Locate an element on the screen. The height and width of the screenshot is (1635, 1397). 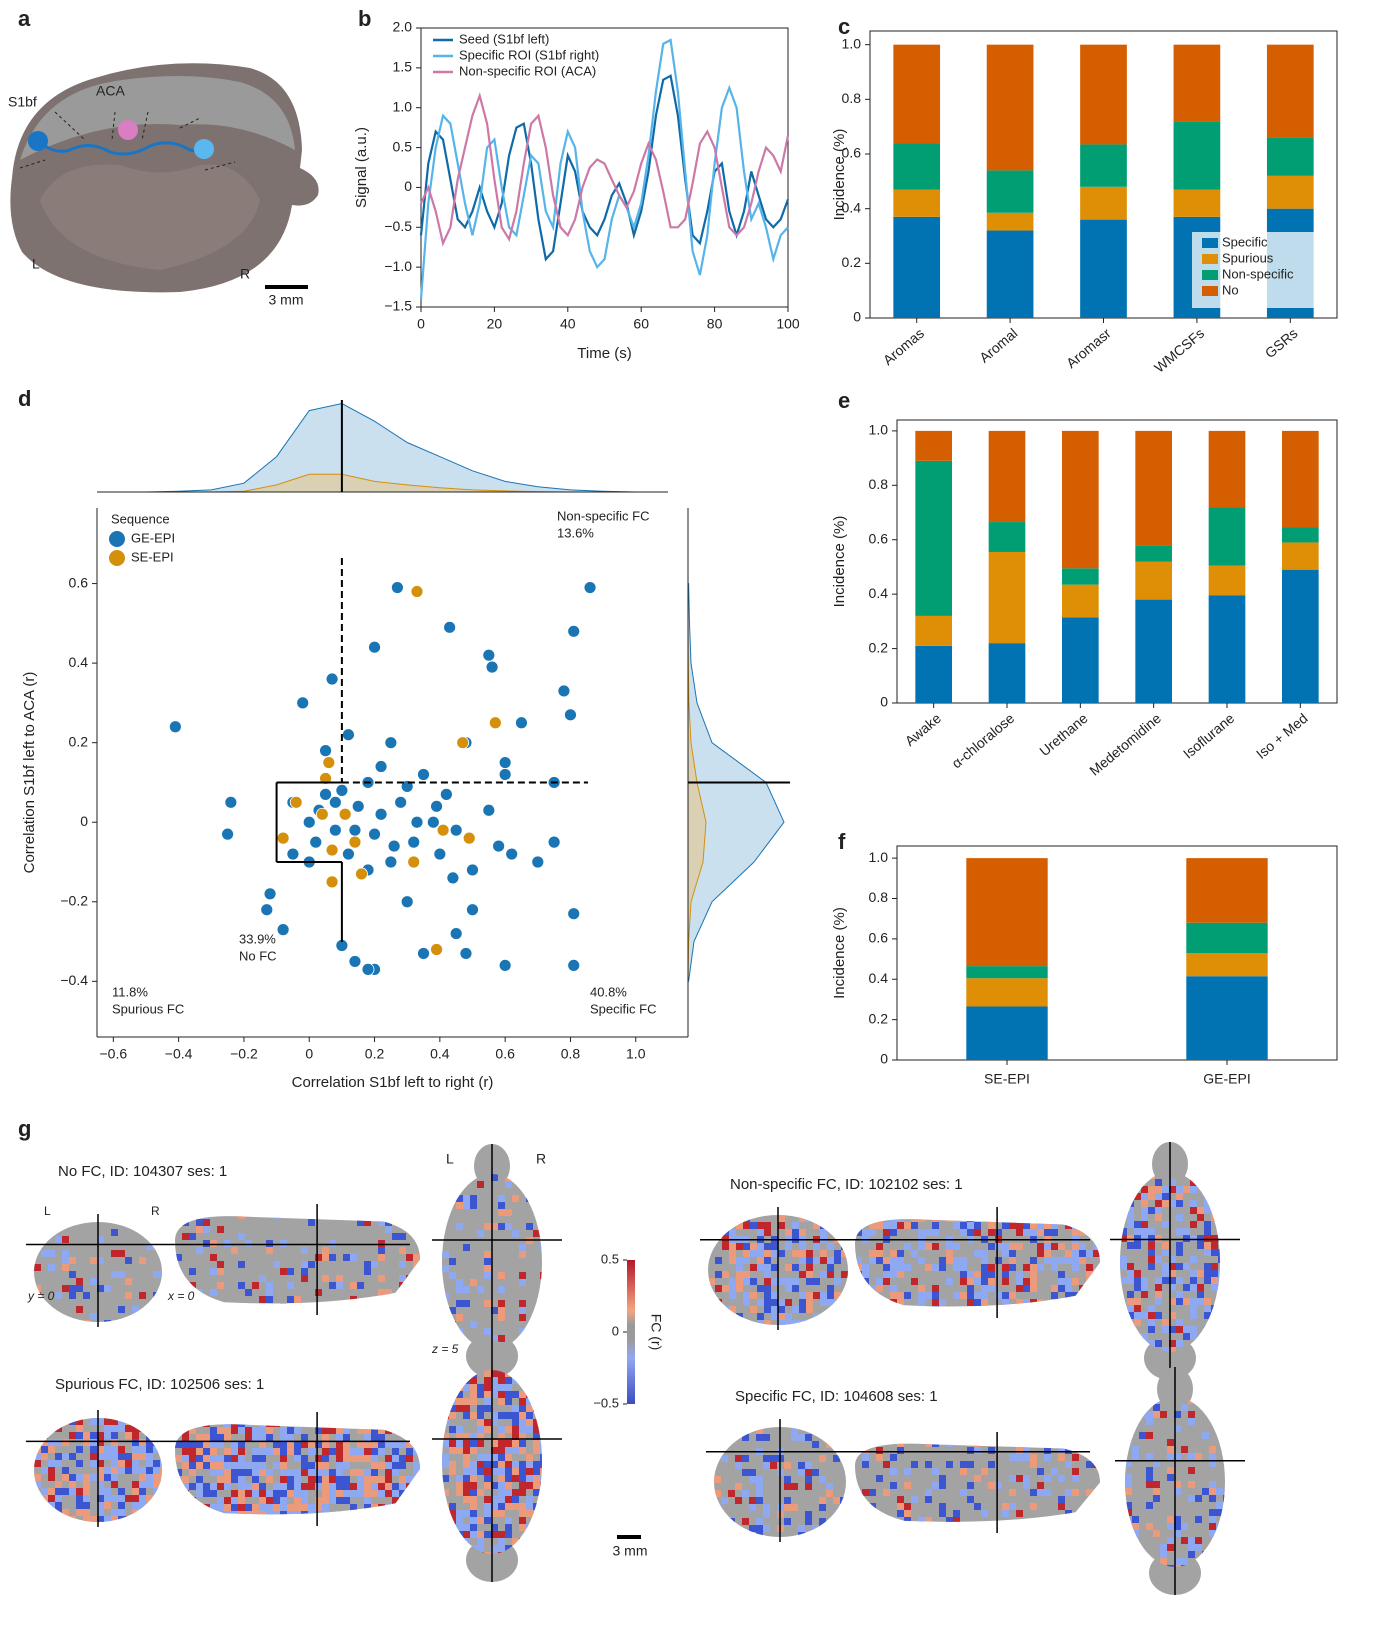
x-tick-label: WMCSFs is located at coordinates (1179, 350).